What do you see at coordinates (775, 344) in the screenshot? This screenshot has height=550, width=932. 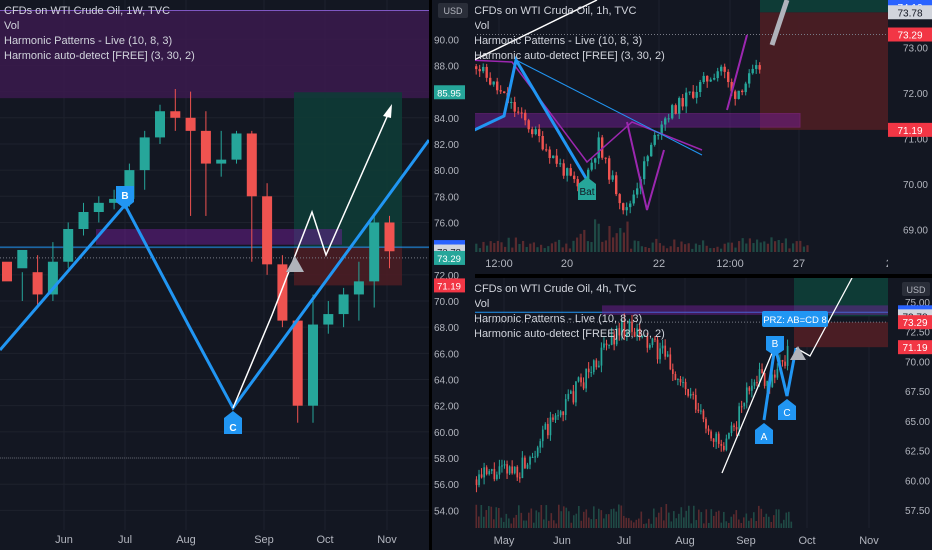 I see `fourh-marker-b-label: B` at bounding box center [775, 344].